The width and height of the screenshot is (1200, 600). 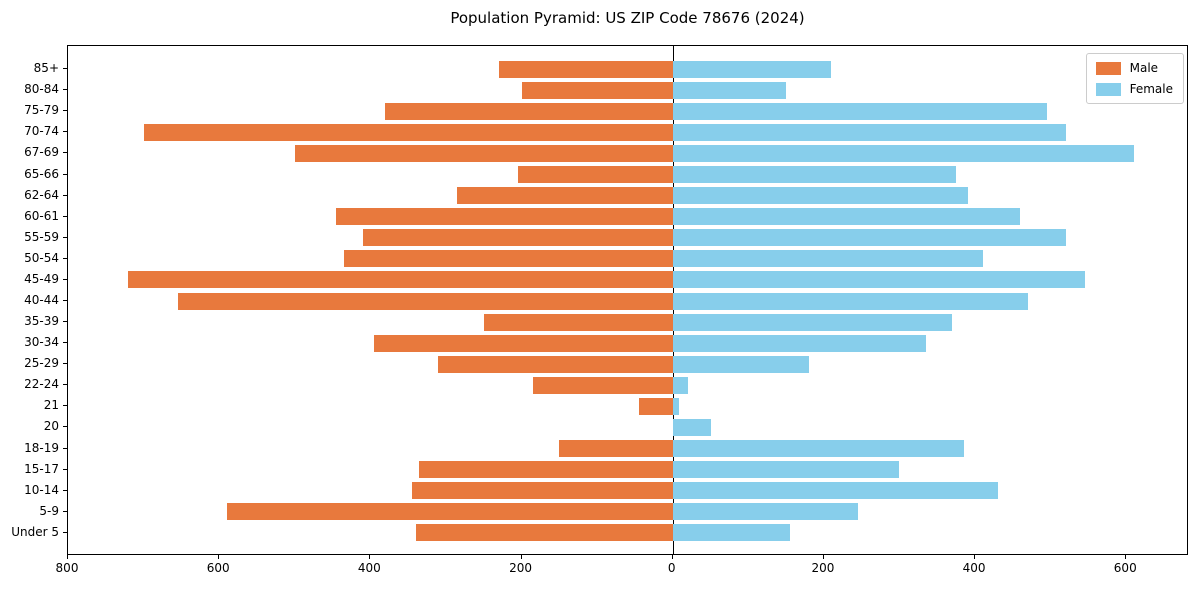 What do you see at coordinates (1108, 89) in the screenshot?
I see `female-swatch-icon` at bounding box center [1108, 89].